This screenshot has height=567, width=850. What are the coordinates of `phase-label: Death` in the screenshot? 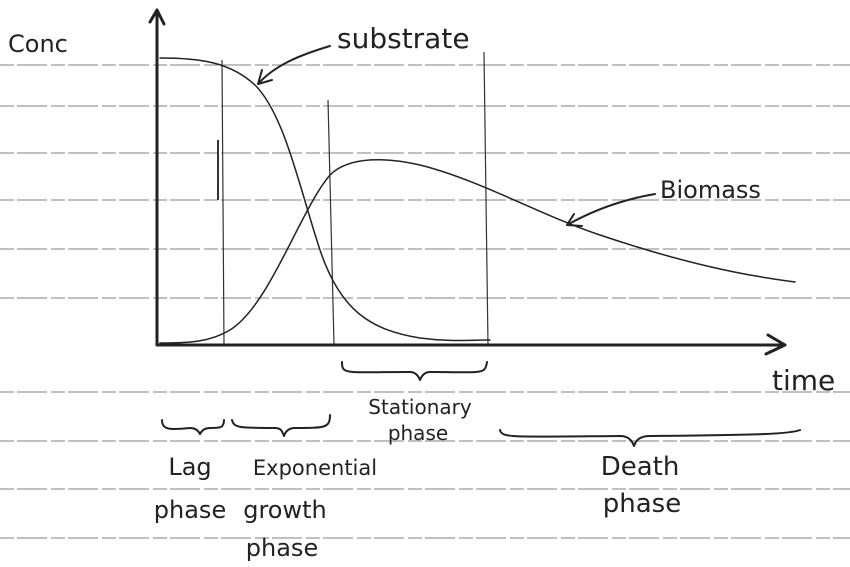 It's located at (640, 467).